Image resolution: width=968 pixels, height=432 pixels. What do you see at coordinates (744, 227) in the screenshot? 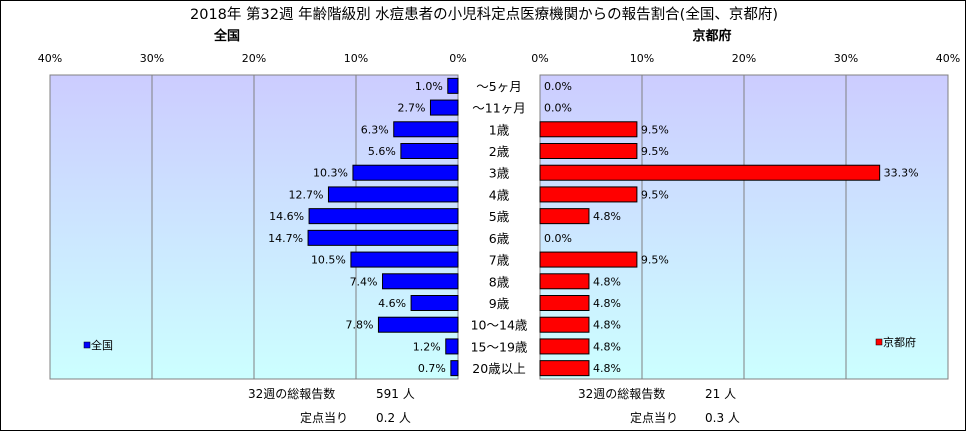
I see `right-gridlines` at bounding box center [744, 227].